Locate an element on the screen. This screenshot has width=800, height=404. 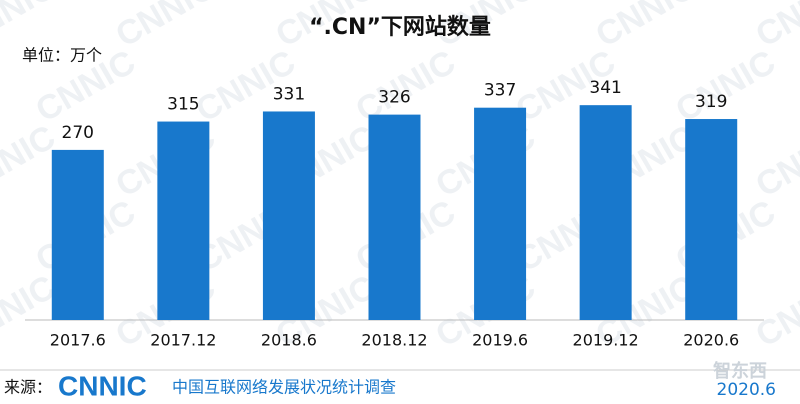
value-label: 341 is located at coordinates (605, 88).